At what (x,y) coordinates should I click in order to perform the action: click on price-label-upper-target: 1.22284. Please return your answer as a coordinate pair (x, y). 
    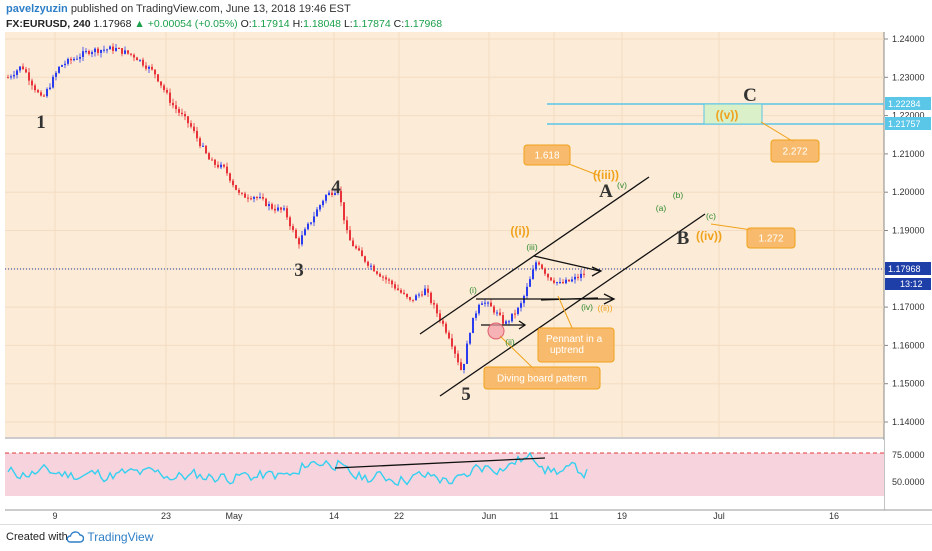
    Looking at the image, I should click on (908, 103).